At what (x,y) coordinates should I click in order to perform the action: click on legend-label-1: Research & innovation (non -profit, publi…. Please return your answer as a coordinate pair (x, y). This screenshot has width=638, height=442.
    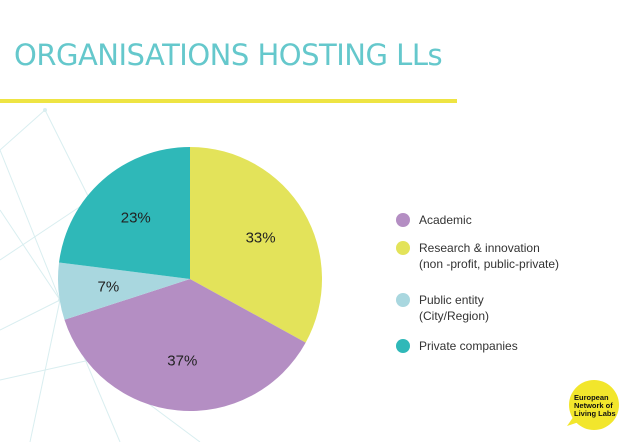
    Looking at the image, I should click on (489, 256).